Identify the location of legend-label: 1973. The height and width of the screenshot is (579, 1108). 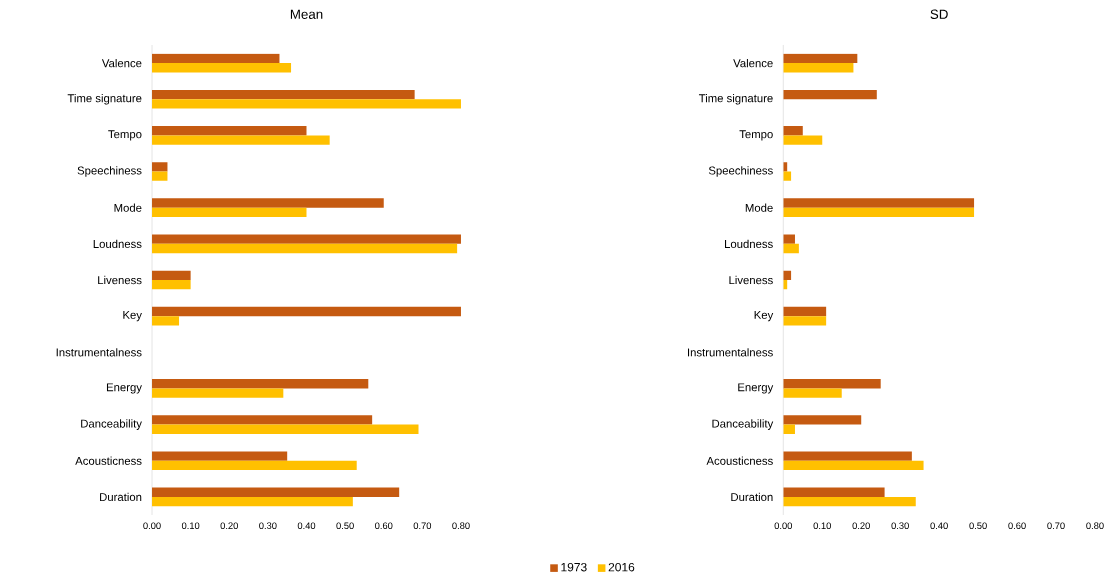
(574, 567).